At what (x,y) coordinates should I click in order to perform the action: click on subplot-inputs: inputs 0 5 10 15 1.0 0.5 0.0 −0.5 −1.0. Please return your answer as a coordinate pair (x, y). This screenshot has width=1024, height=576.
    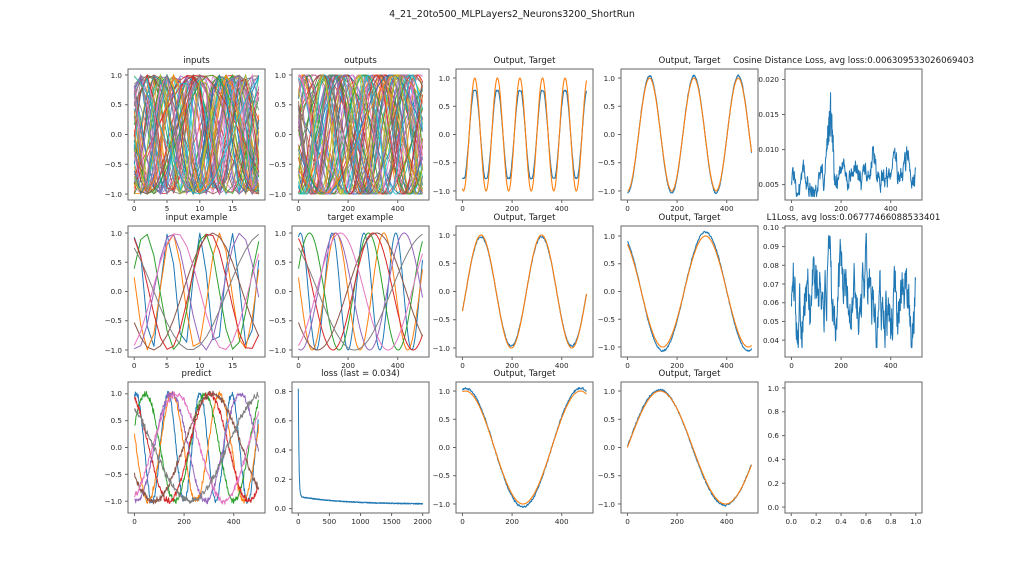
    Looking at the image, I should click on (185, 134).